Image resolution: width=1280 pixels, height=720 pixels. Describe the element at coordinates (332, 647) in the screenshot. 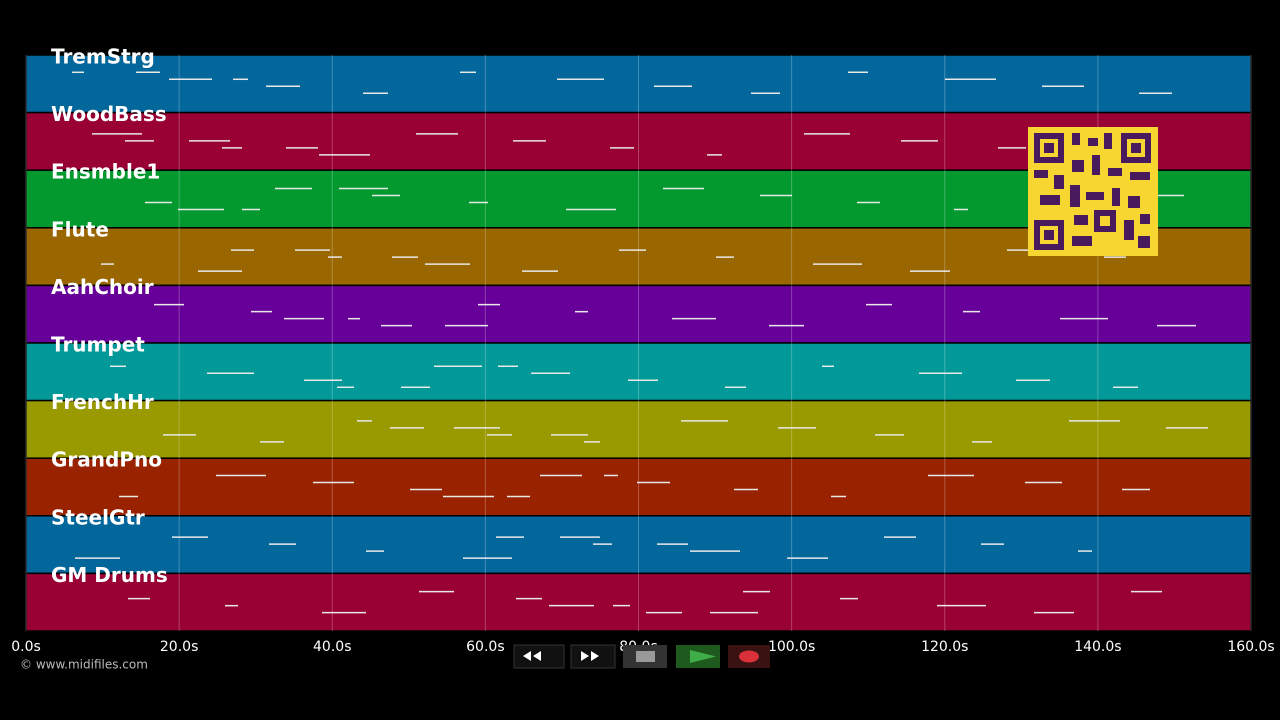

I see `tick-label: 40.0s` at that location.